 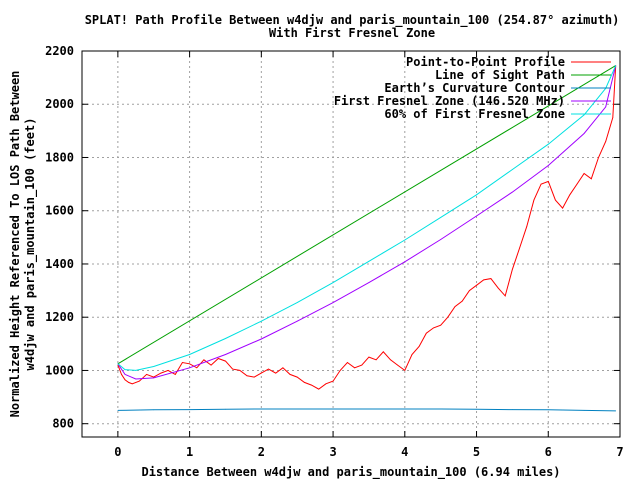 What do you see at coordinates (59, 157) in the screenshot?
I see `y-tick-label: 1800` at bounding box center [59, 157].